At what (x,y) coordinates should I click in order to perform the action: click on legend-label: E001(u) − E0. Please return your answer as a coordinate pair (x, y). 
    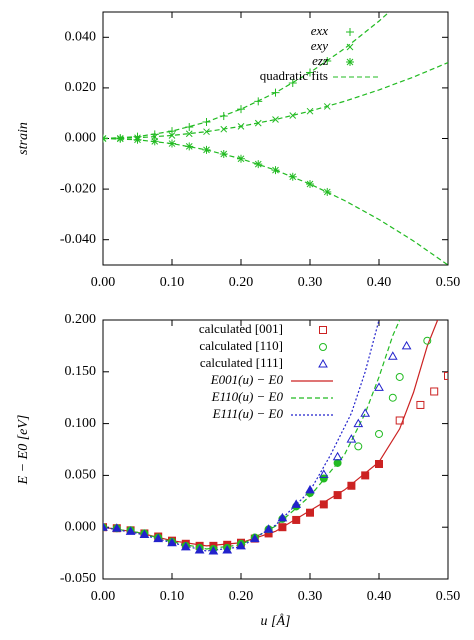
    Looking at the image, I should click on (247, 379).